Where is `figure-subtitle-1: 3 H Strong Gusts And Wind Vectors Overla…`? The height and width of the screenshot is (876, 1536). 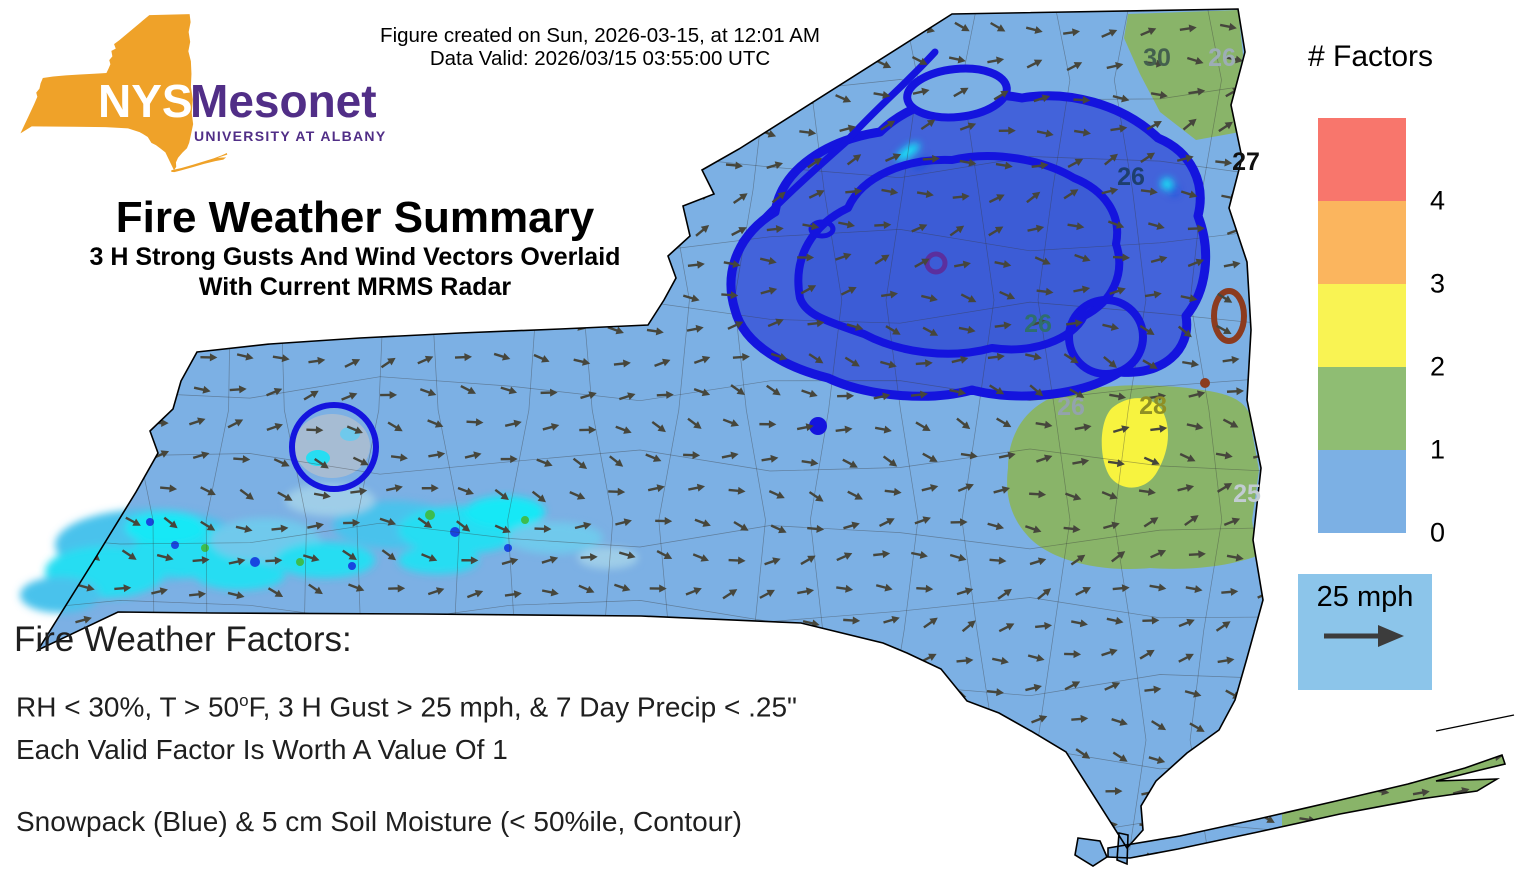 figure-subtitle-1: 3 H Strong Gusts And Wind Vectors Overla… is located at coordinates (355, 256).